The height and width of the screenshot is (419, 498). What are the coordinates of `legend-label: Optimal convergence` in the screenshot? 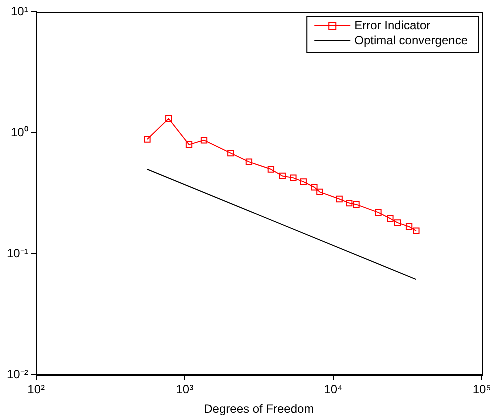 It's located at (411, 40).